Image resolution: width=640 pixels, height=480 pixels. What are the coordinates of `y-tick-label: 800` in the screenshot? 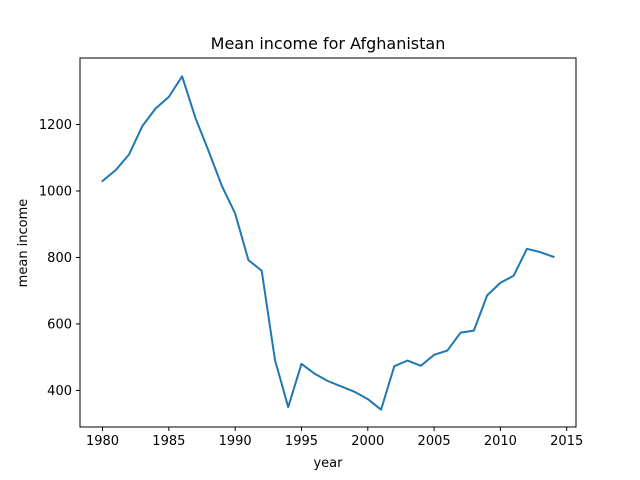 It's located at (59, 258).